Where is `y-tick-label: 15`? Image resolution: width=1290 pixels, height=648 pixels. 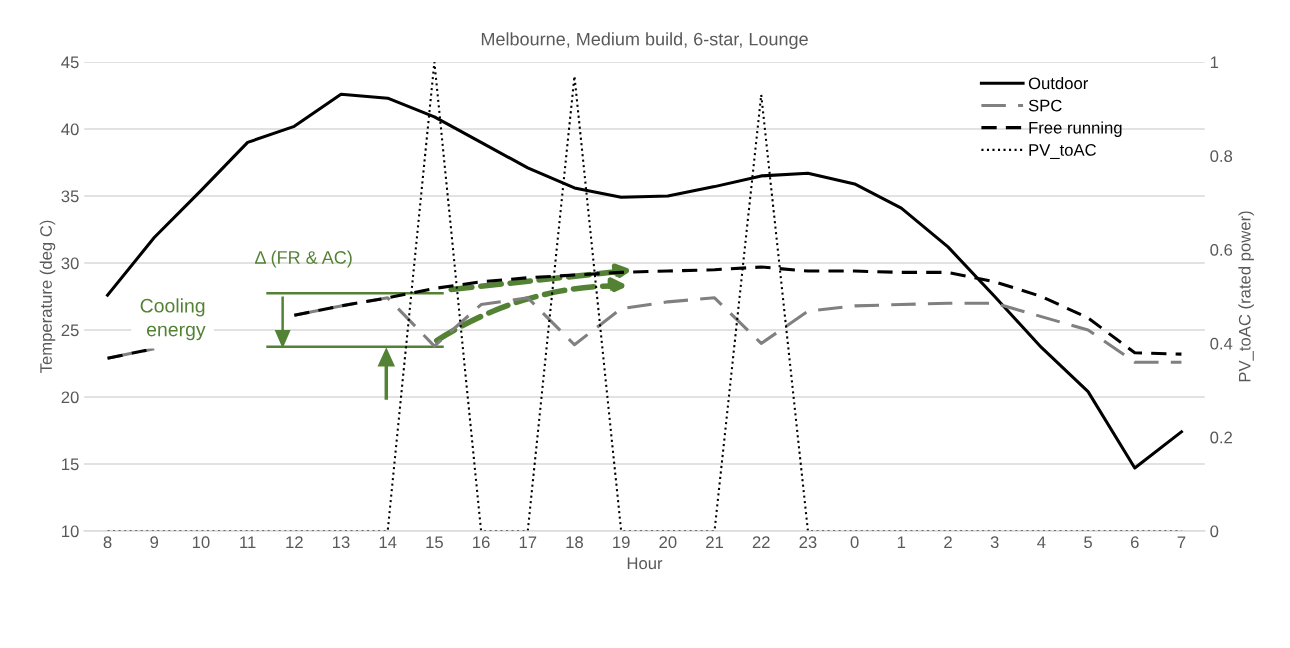
y-tick-label: 15 is located at coordinates (70, 464).